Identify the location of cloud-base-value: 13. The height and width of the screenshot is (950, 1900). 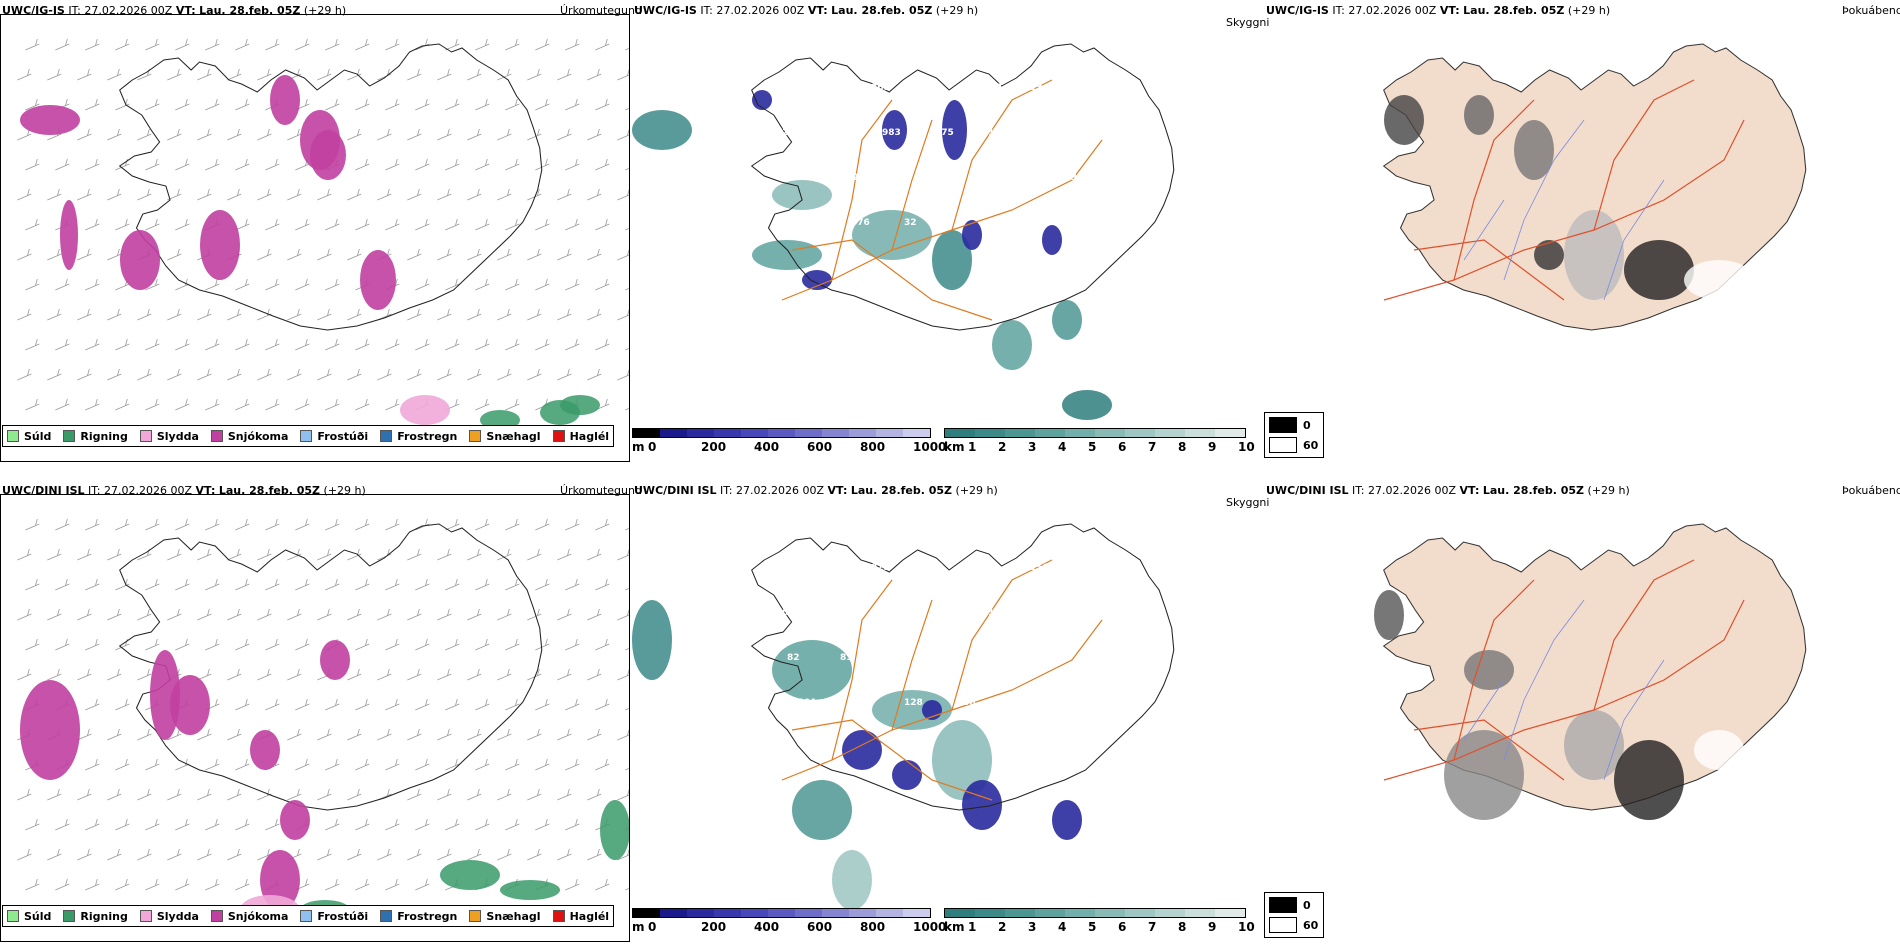
(1036, 88).